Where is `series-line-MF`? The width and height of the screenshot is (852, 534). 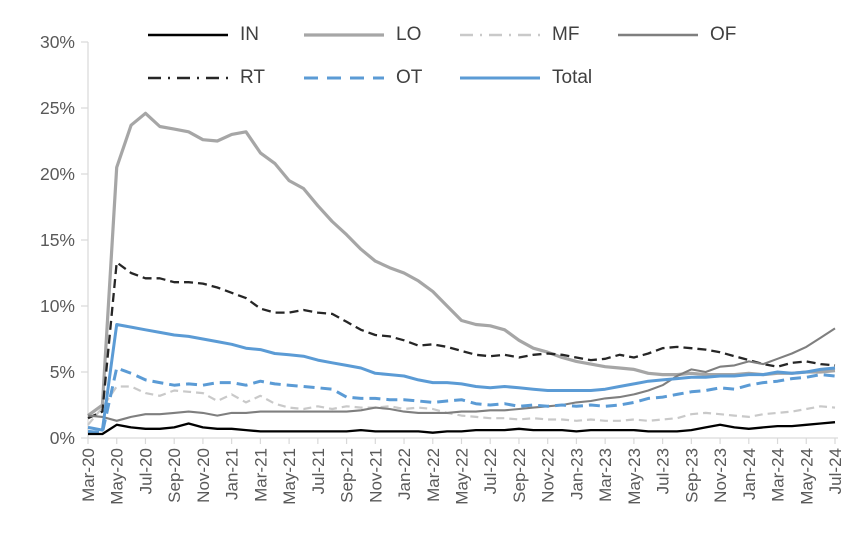
series-line-MF is located at coordinates (461, 405).